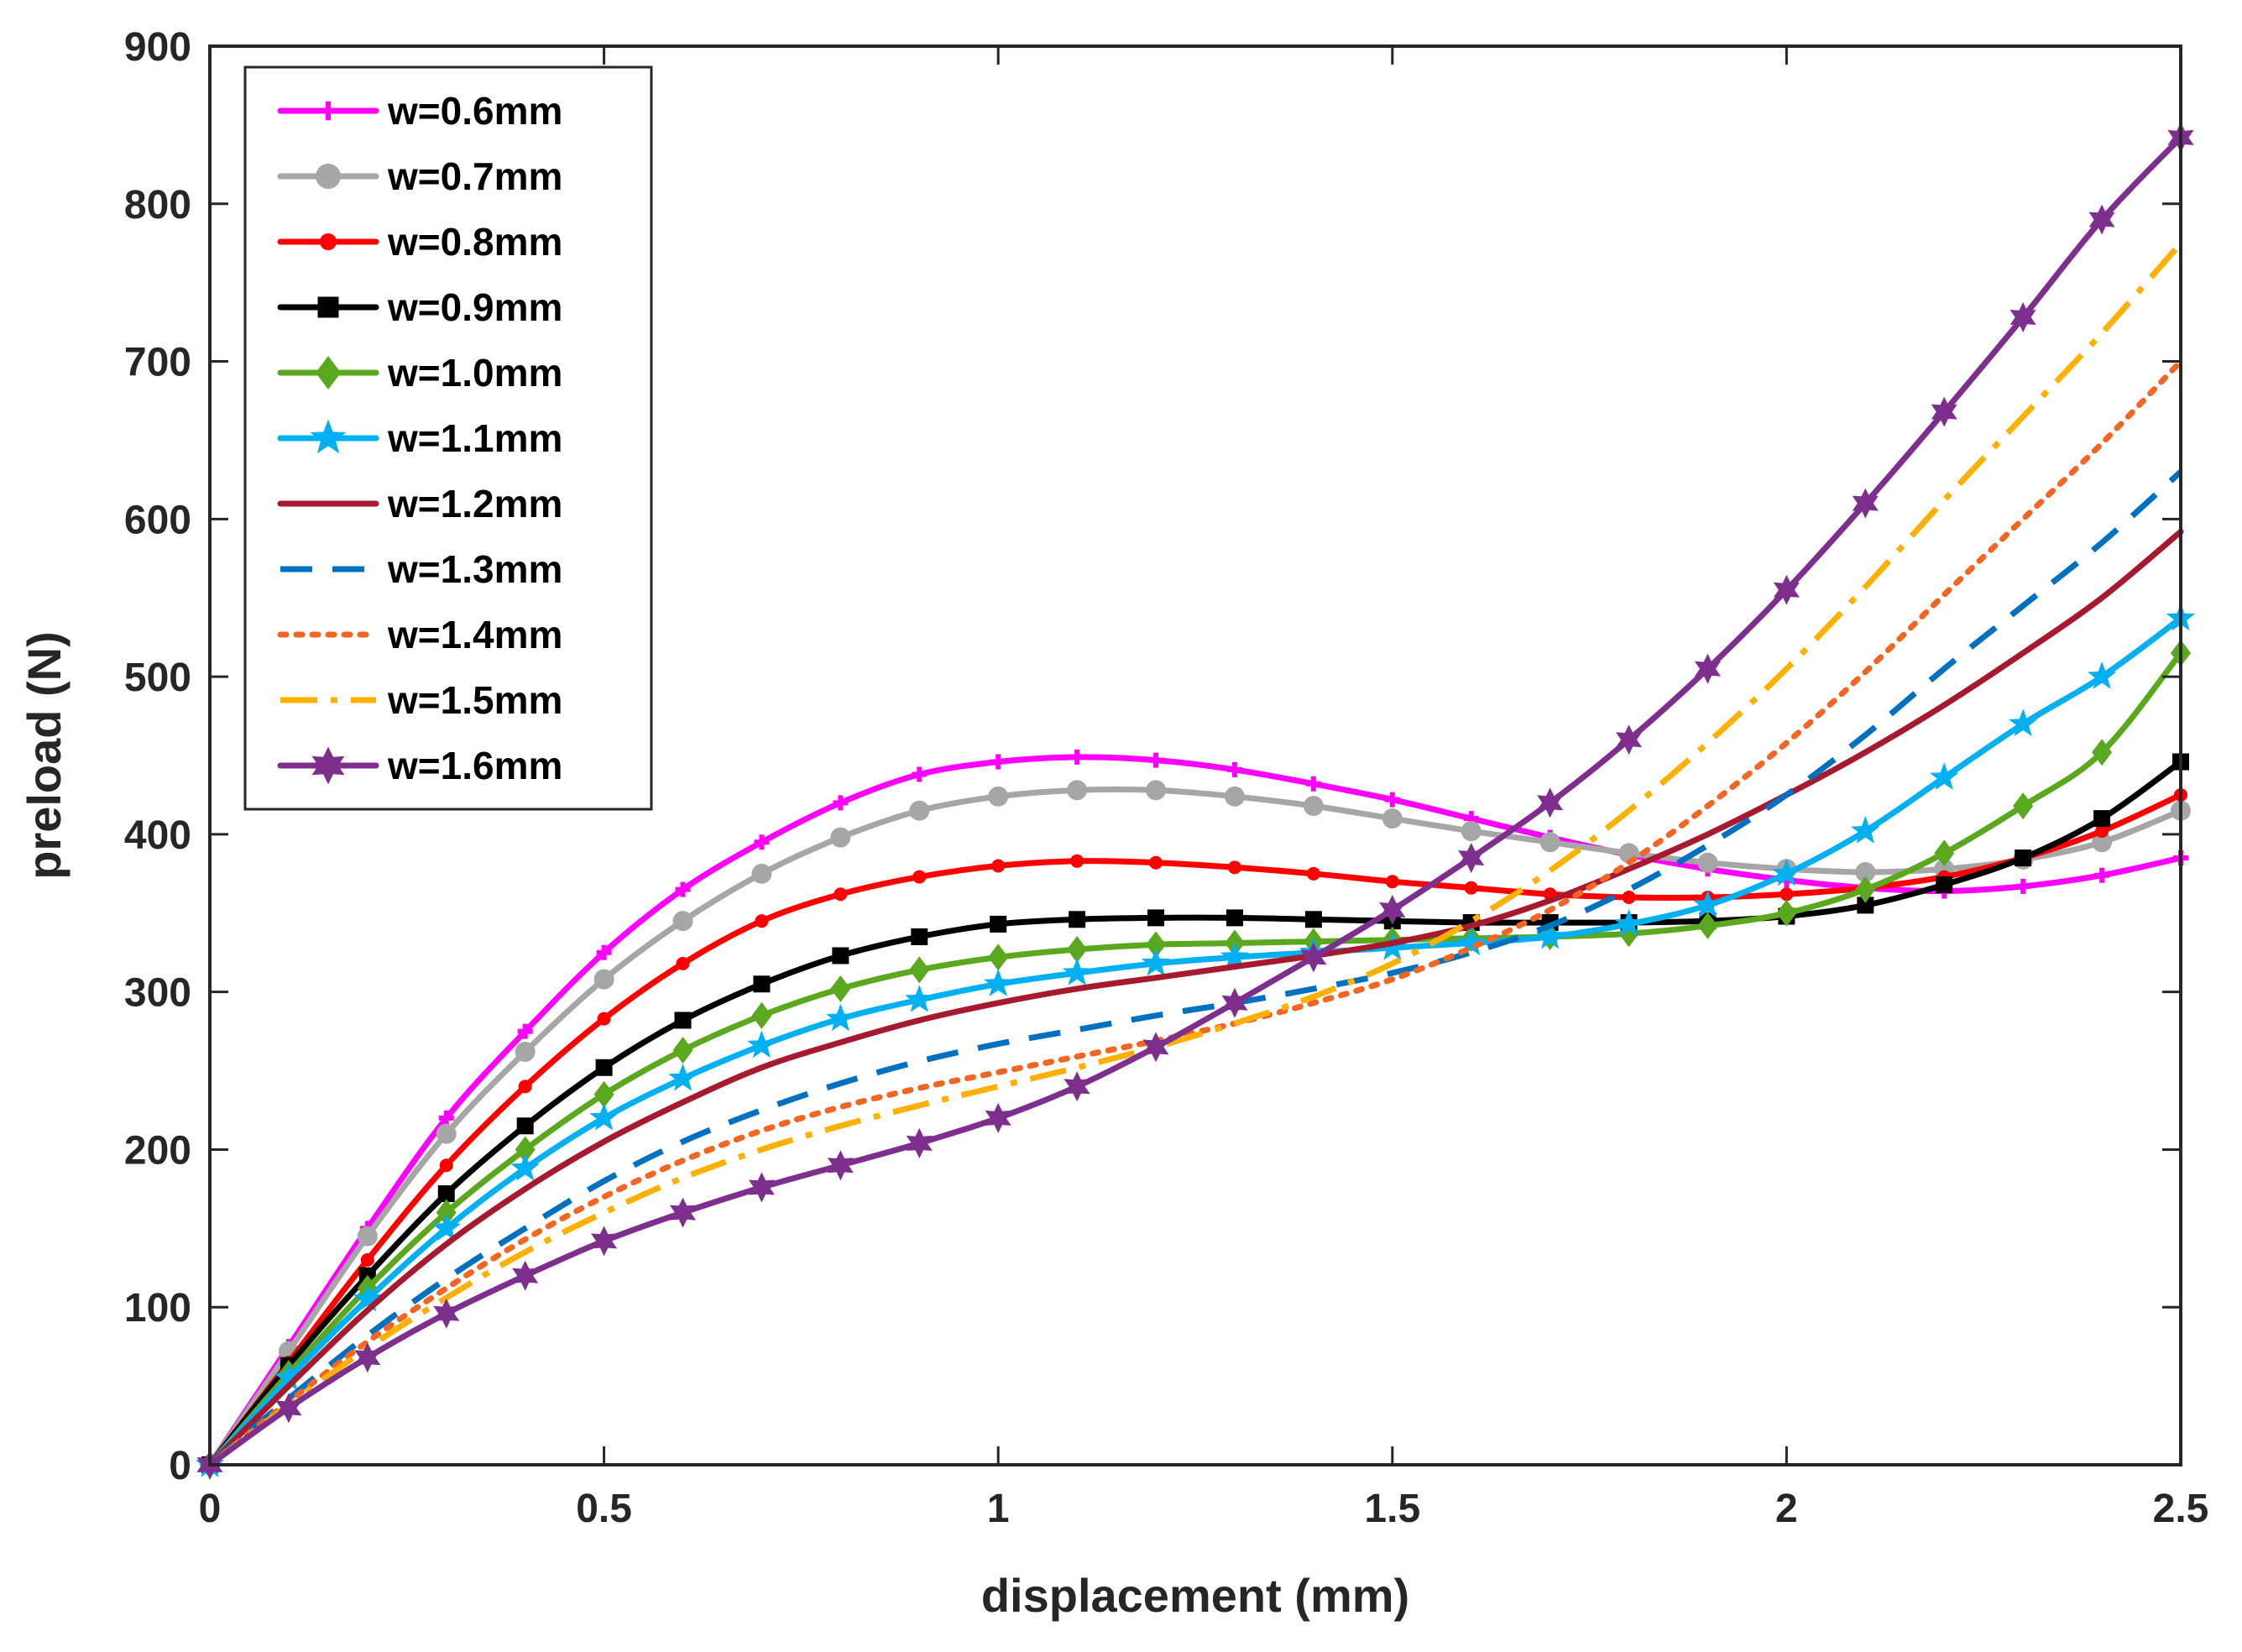 The width and height of the screenshot is (2242, 1652). What do you see at coordinates (421, 569) in the screenshot?
I see `legend-item: w=1.3mm` at bounding box center [421, 569].